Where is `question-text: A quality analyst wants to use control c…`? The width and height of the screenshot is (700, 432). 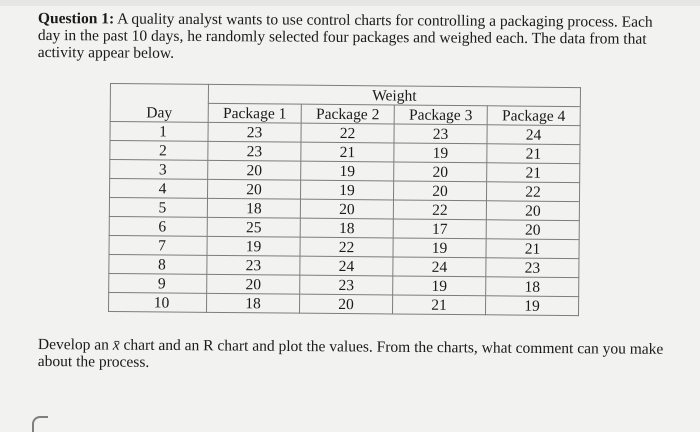
question-text: A quality analyst wants to use control c… is located at coordinates (345, 36).